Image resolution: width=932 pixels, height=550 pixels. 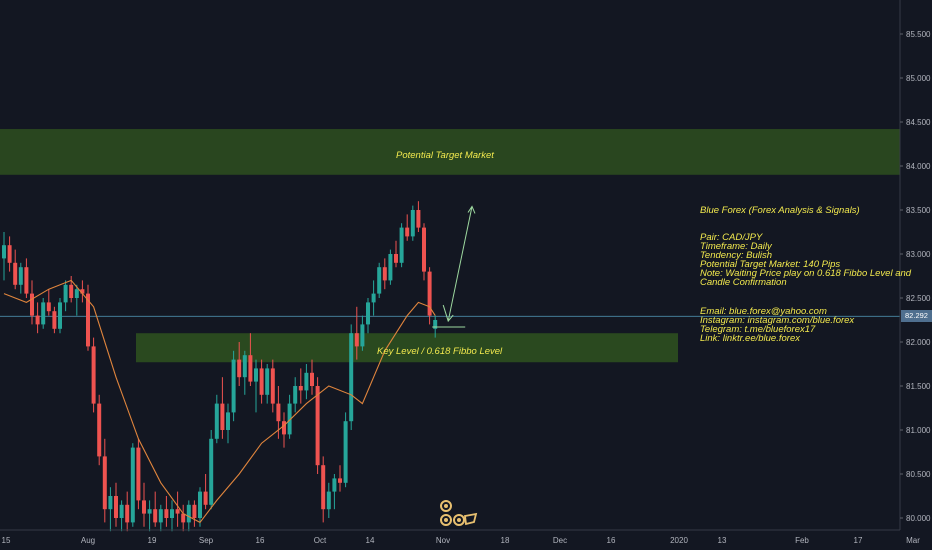 What do you see at coordinates (780, 210) in the screenshot?
I see `info-title: Blue Forex (Forex Analysis & Signals)` at bounding box center [780, 210].